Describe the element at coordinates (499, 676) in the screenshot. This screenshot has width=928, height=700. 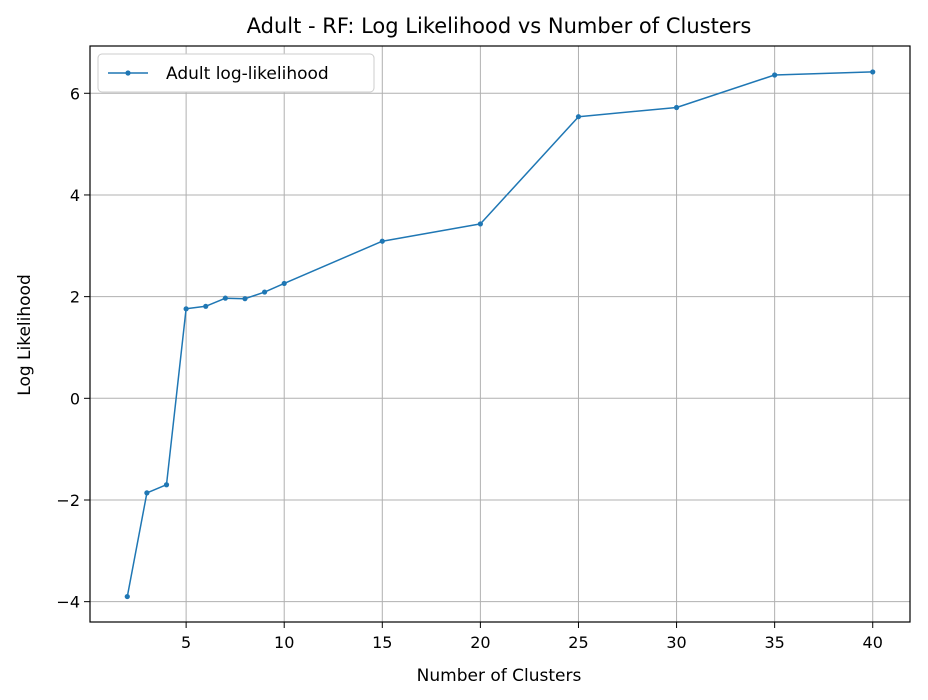
I see `x-axis-label: Number of Clusters` at that location.